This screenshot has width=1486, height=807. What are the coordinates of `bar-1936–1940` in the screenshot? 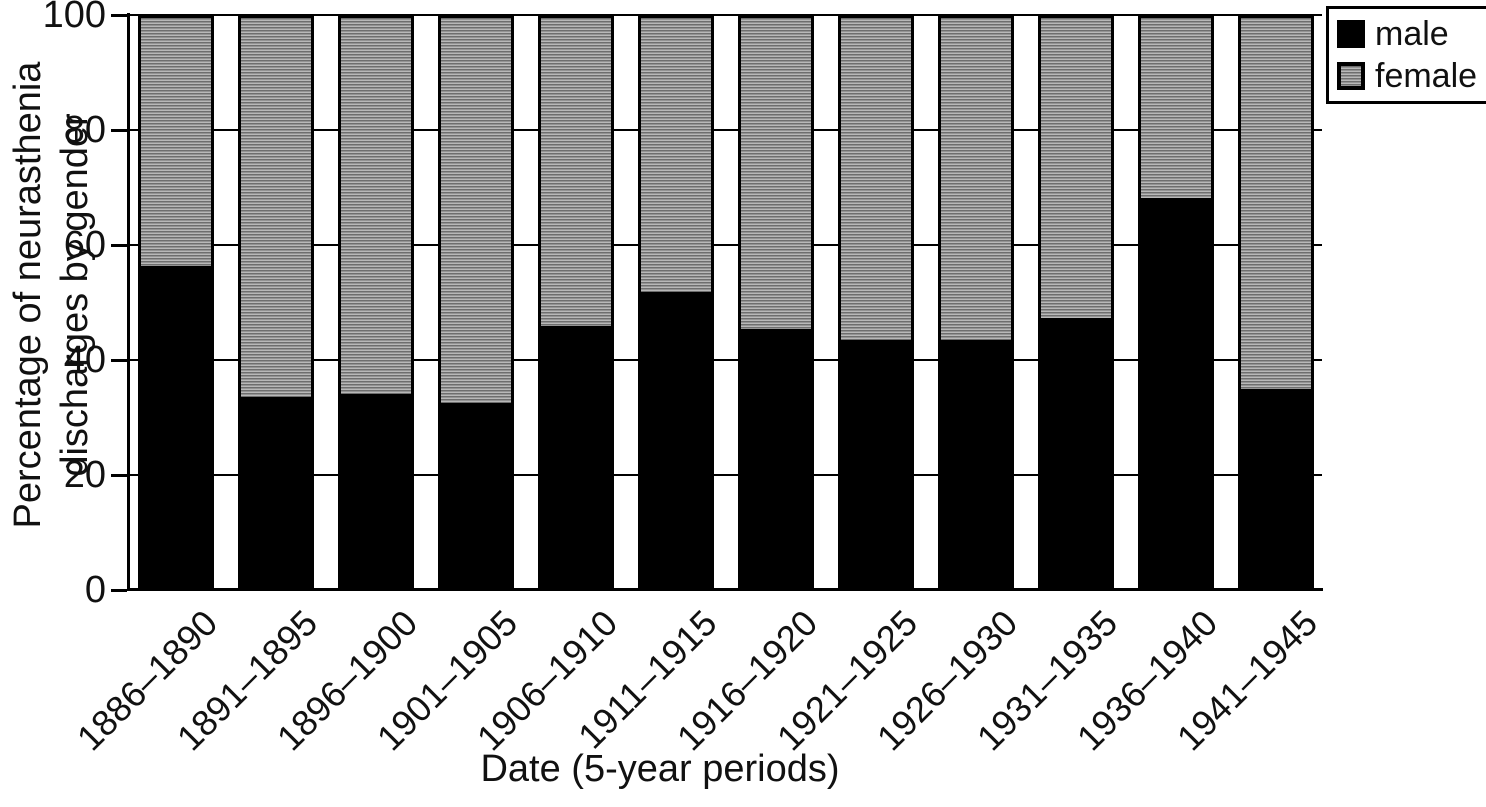 It's located at (1176, 302).